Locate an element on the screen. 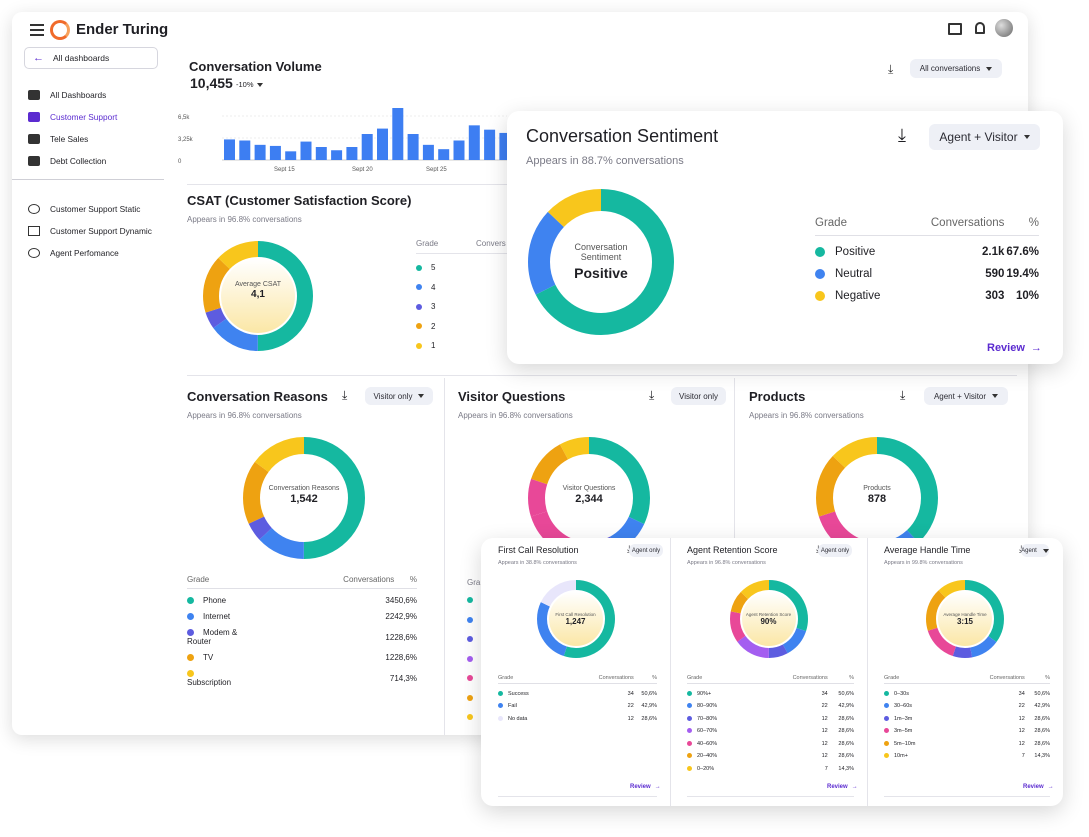  chevron-down-icon is located at coordinates (989, 68).